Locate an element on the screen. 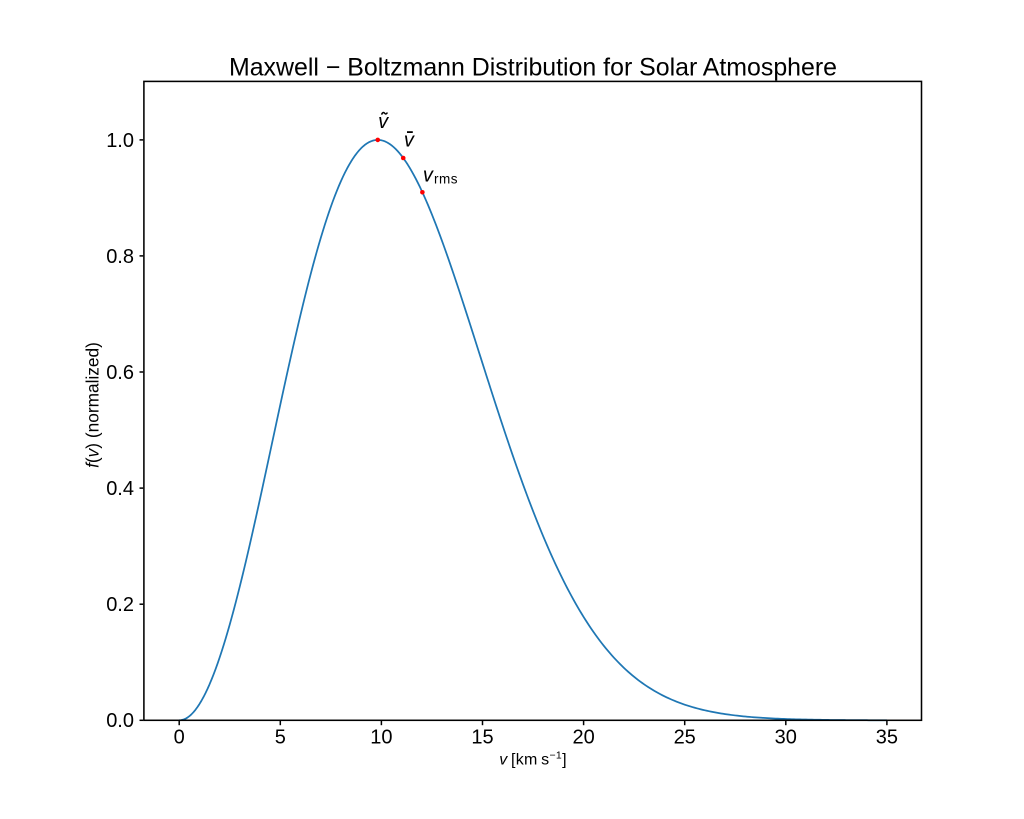 The height and width of the screenshot is (819, 1024). svg-text: rms is located at coordinates (446, 179).